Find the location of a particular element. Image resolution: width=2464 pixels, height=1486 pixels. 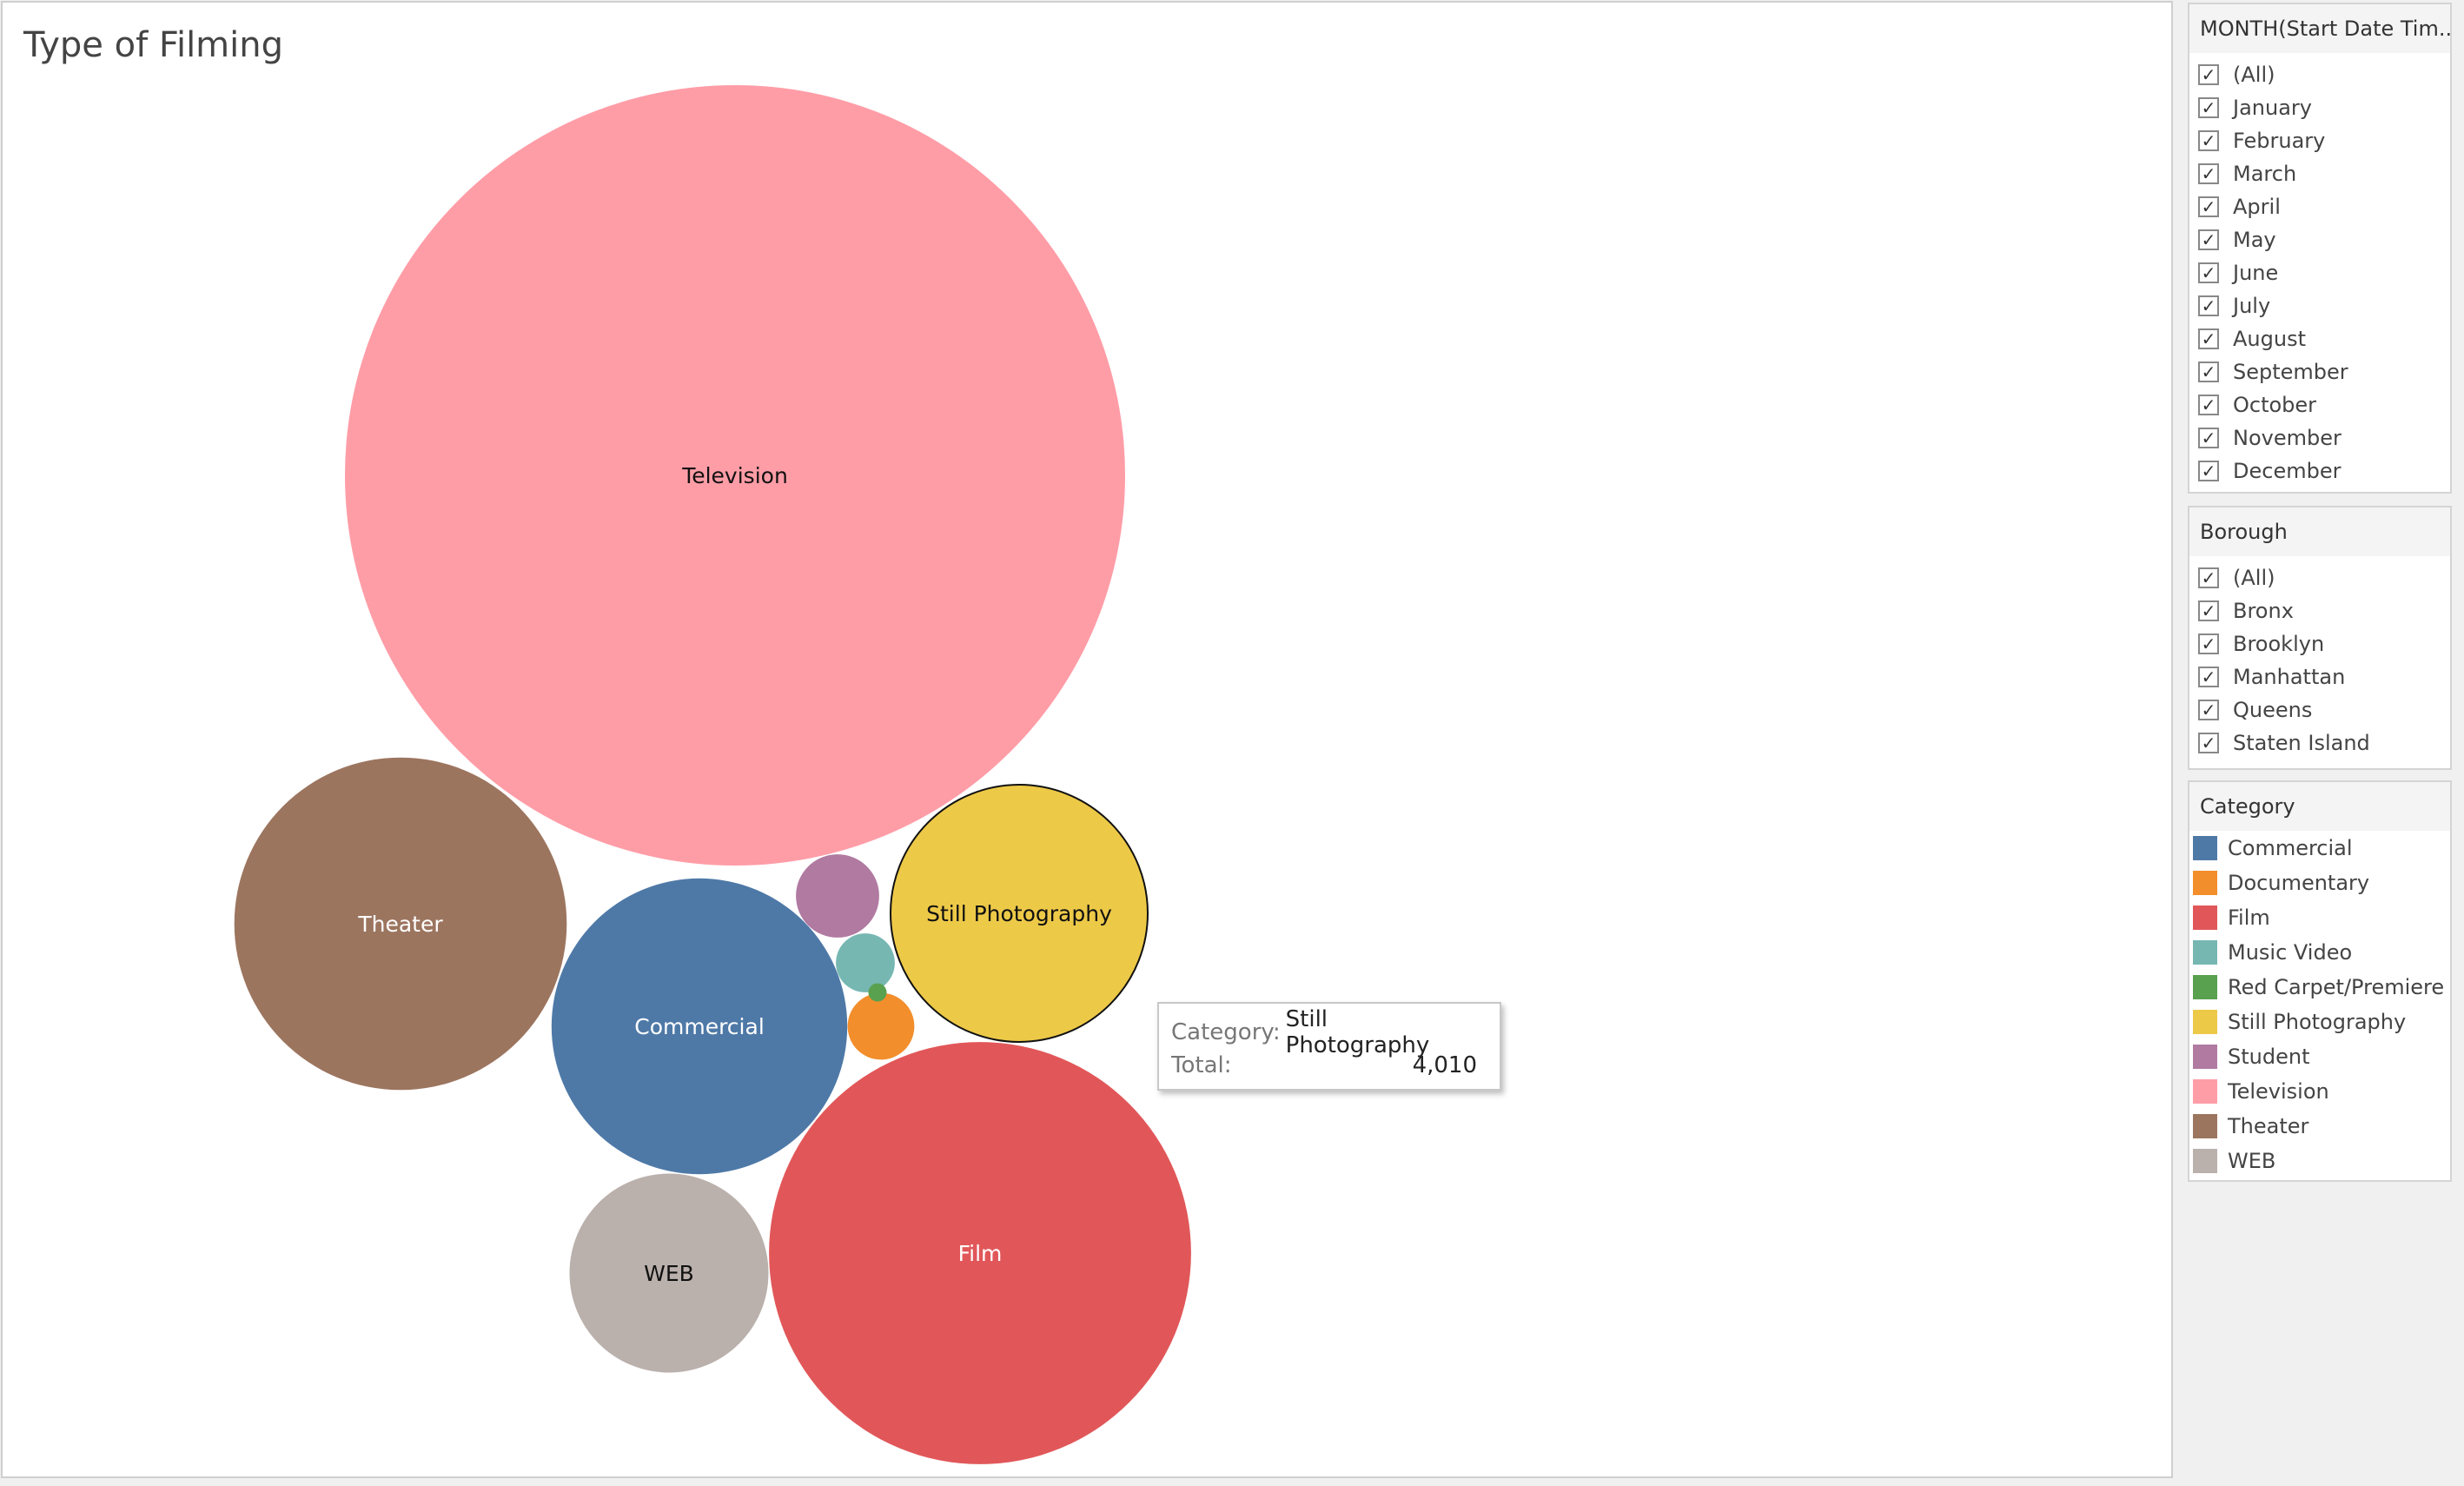

legend-item-still-photography: Still Photography is located at coordinates (2319, 1022).